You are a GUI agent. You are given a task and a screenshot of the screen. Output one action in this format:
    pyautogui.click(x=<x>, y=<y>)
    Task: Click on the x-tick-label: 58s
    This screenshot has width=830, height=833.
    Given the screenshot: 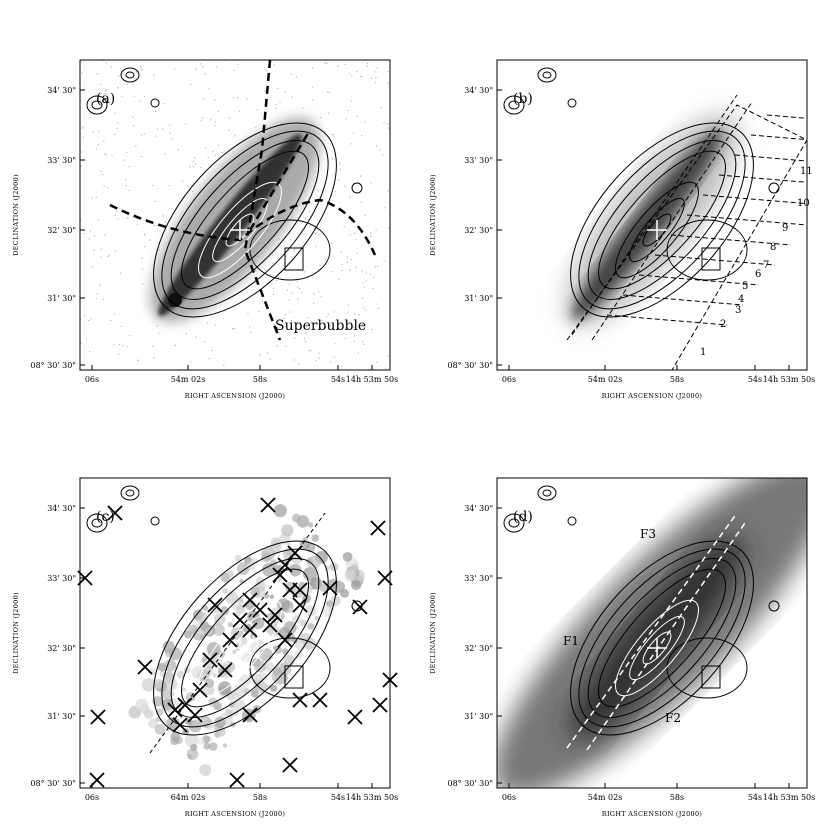 What is the action you would take?
    pyautogui.click(x=260, y=797)
    